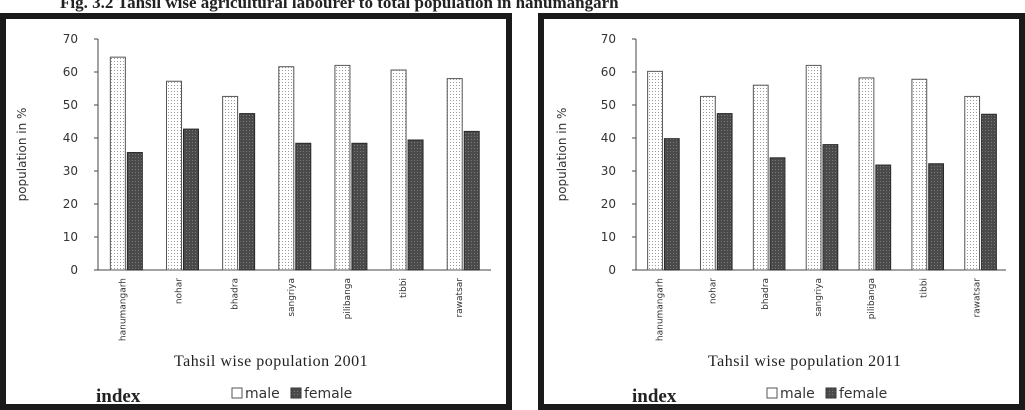  What do you see at coordinates (805, 361) in the screenshot?
I see `chart-title: Tahsil wise population 2011` at bounding box center [805, 361].